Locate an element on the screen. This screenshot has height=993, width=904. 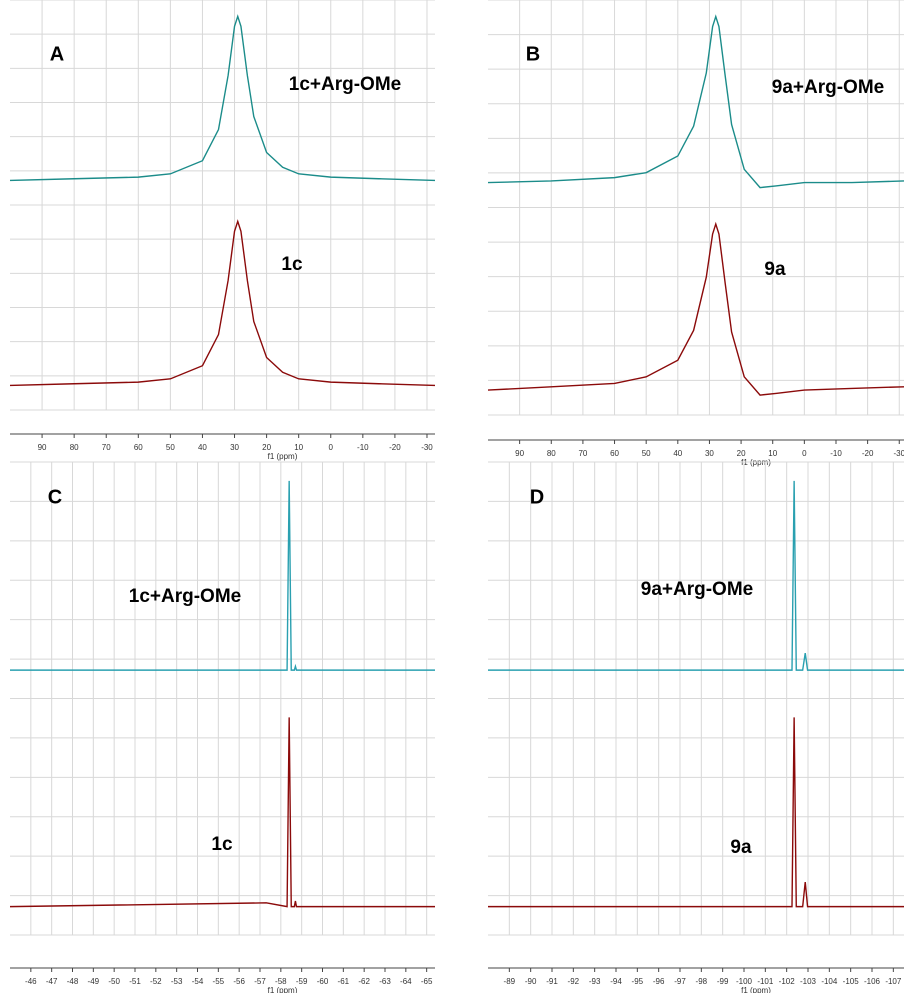
x-tick-label: -64 is located at coordinates (406, 981).